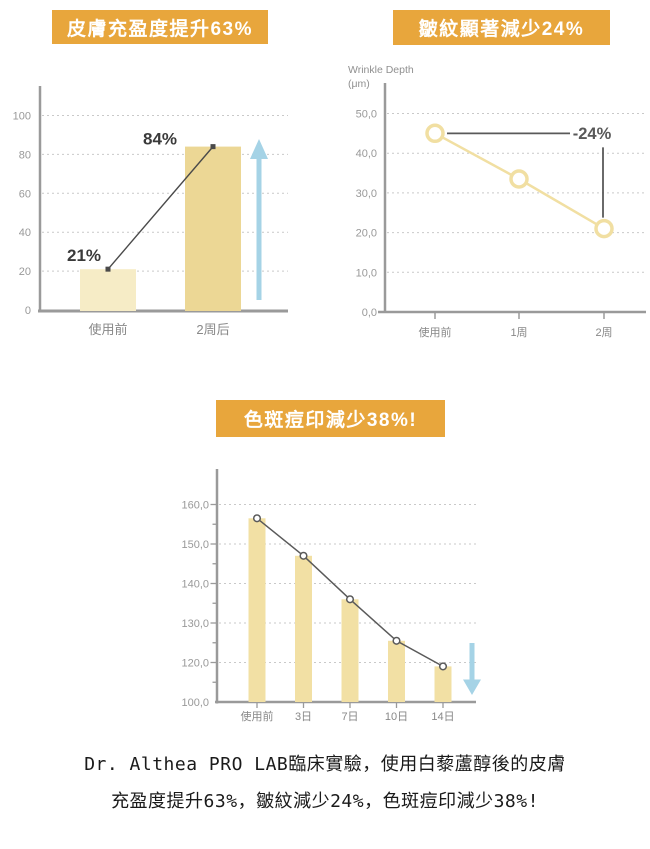 Image resolution: width=650 pixels, height=849 pixels. I want to click on y-tick-label: 140,0, so click(195, 585).